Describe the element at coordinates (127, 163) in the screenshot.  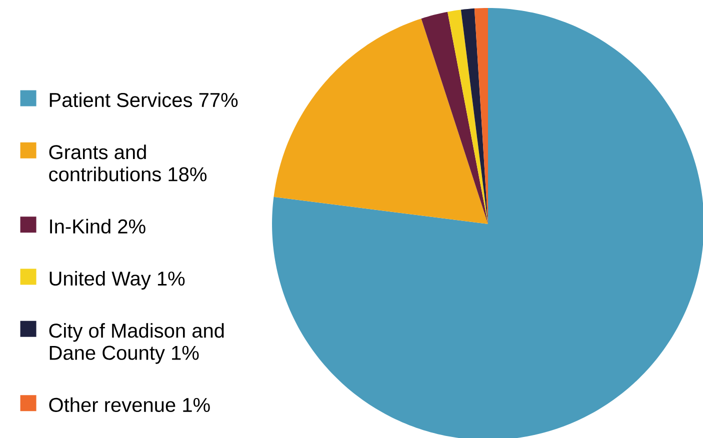
I see `legend-label: Grants and contributions 18%` at that location.